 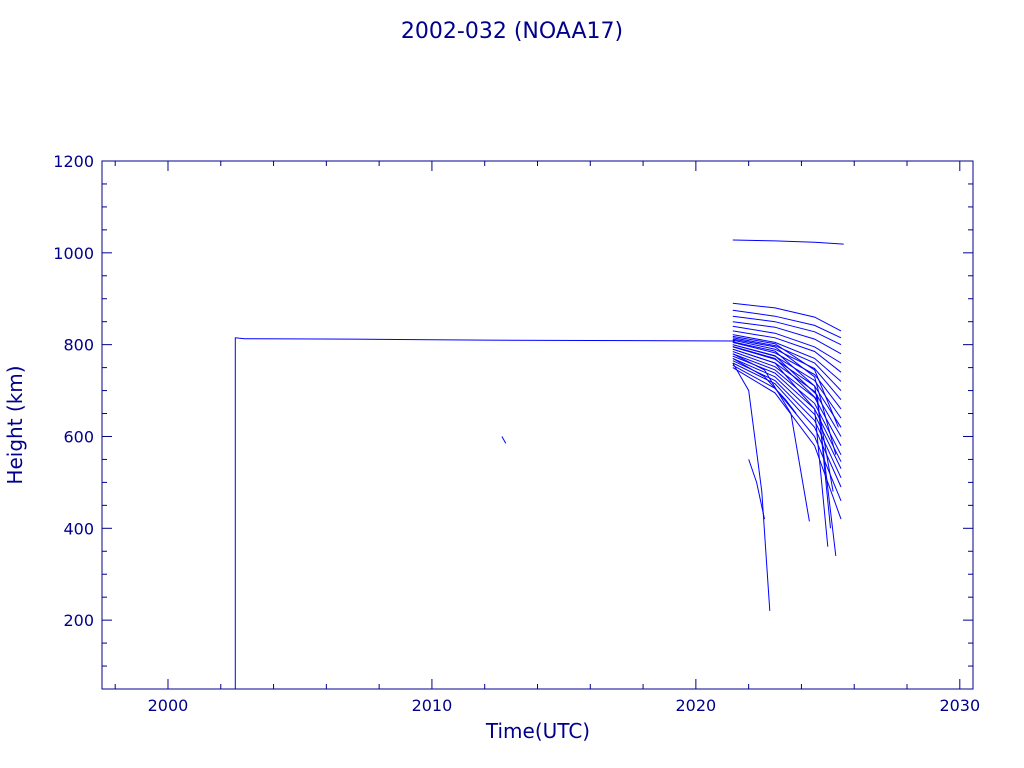 I want to click on chart-title: 2002-032 (NOAA17), so click(x=512, y=31).